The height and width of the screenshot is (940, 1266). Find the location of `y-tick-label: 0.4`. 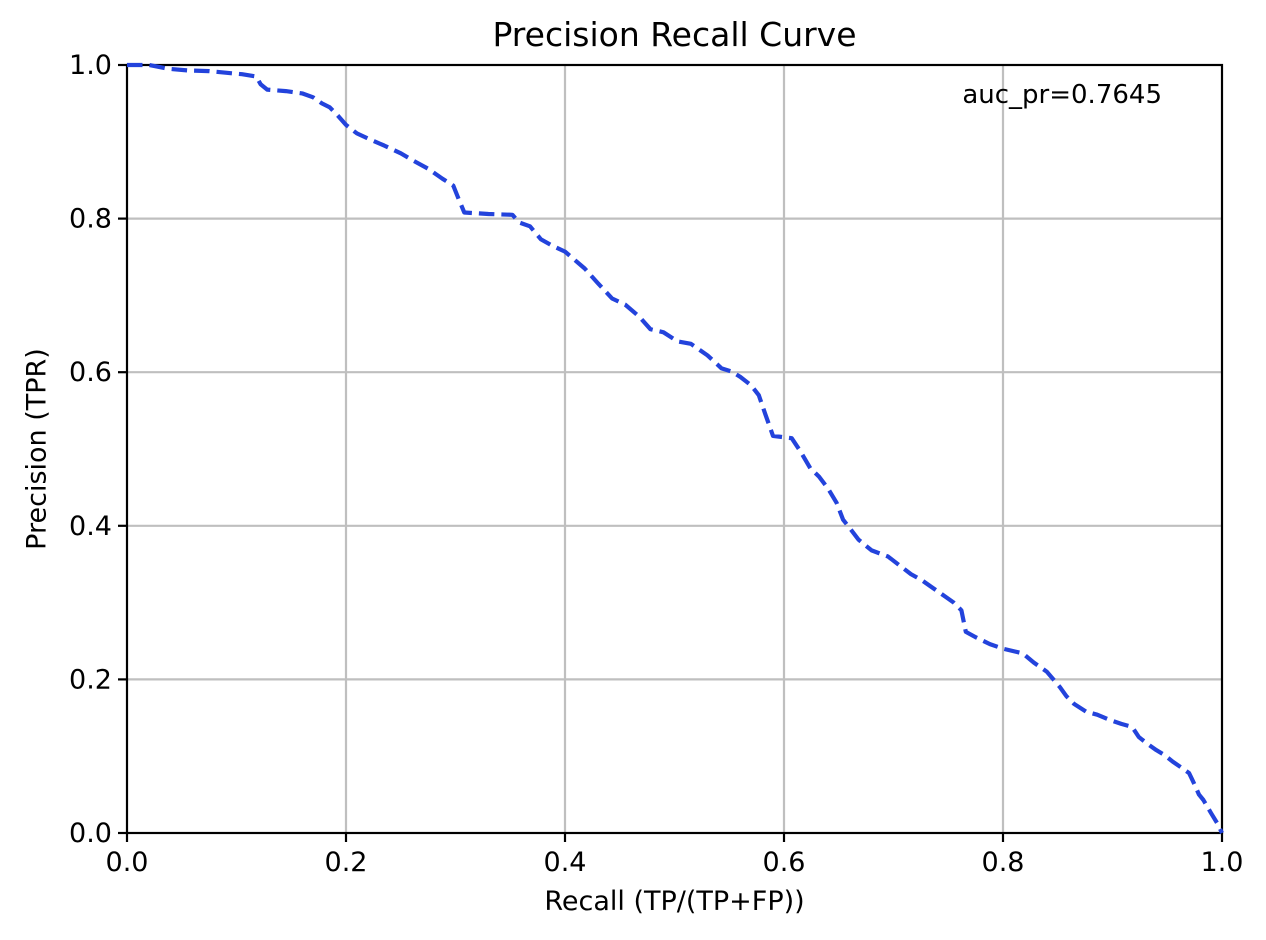

y-tick-label: 0.4 is located at coordinates (90, 526).